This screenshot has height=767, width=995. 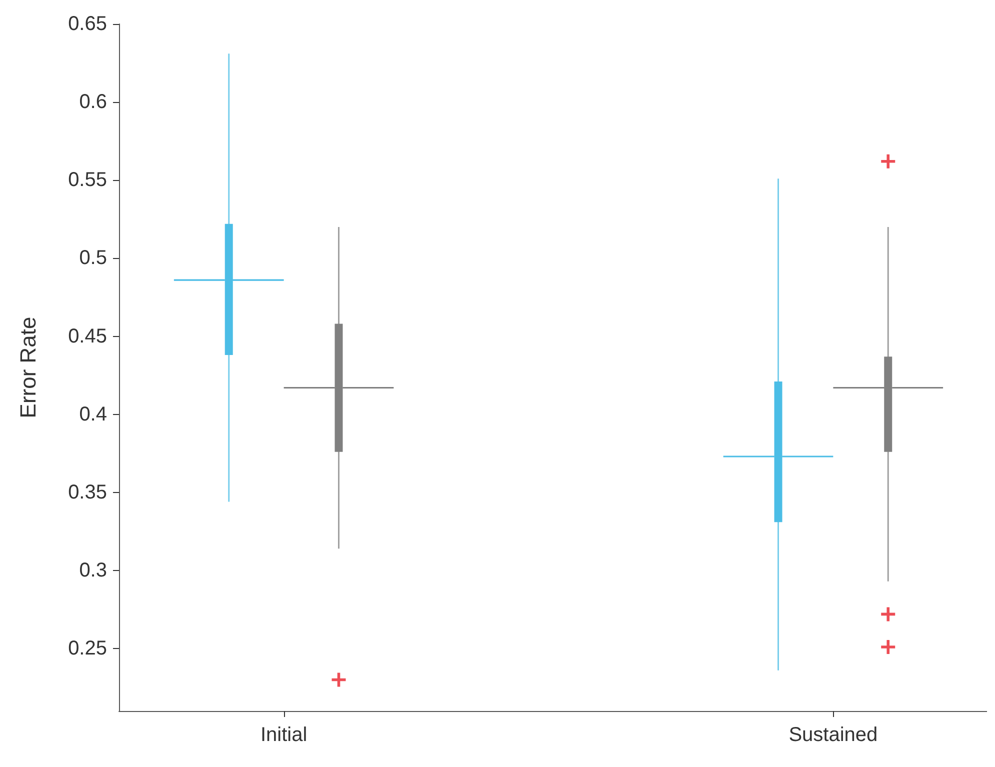 What do you see at coordinates (87, 180) in the screenshot?
I see `y-tick-label: 0.55` at bounding box center [87, 180].